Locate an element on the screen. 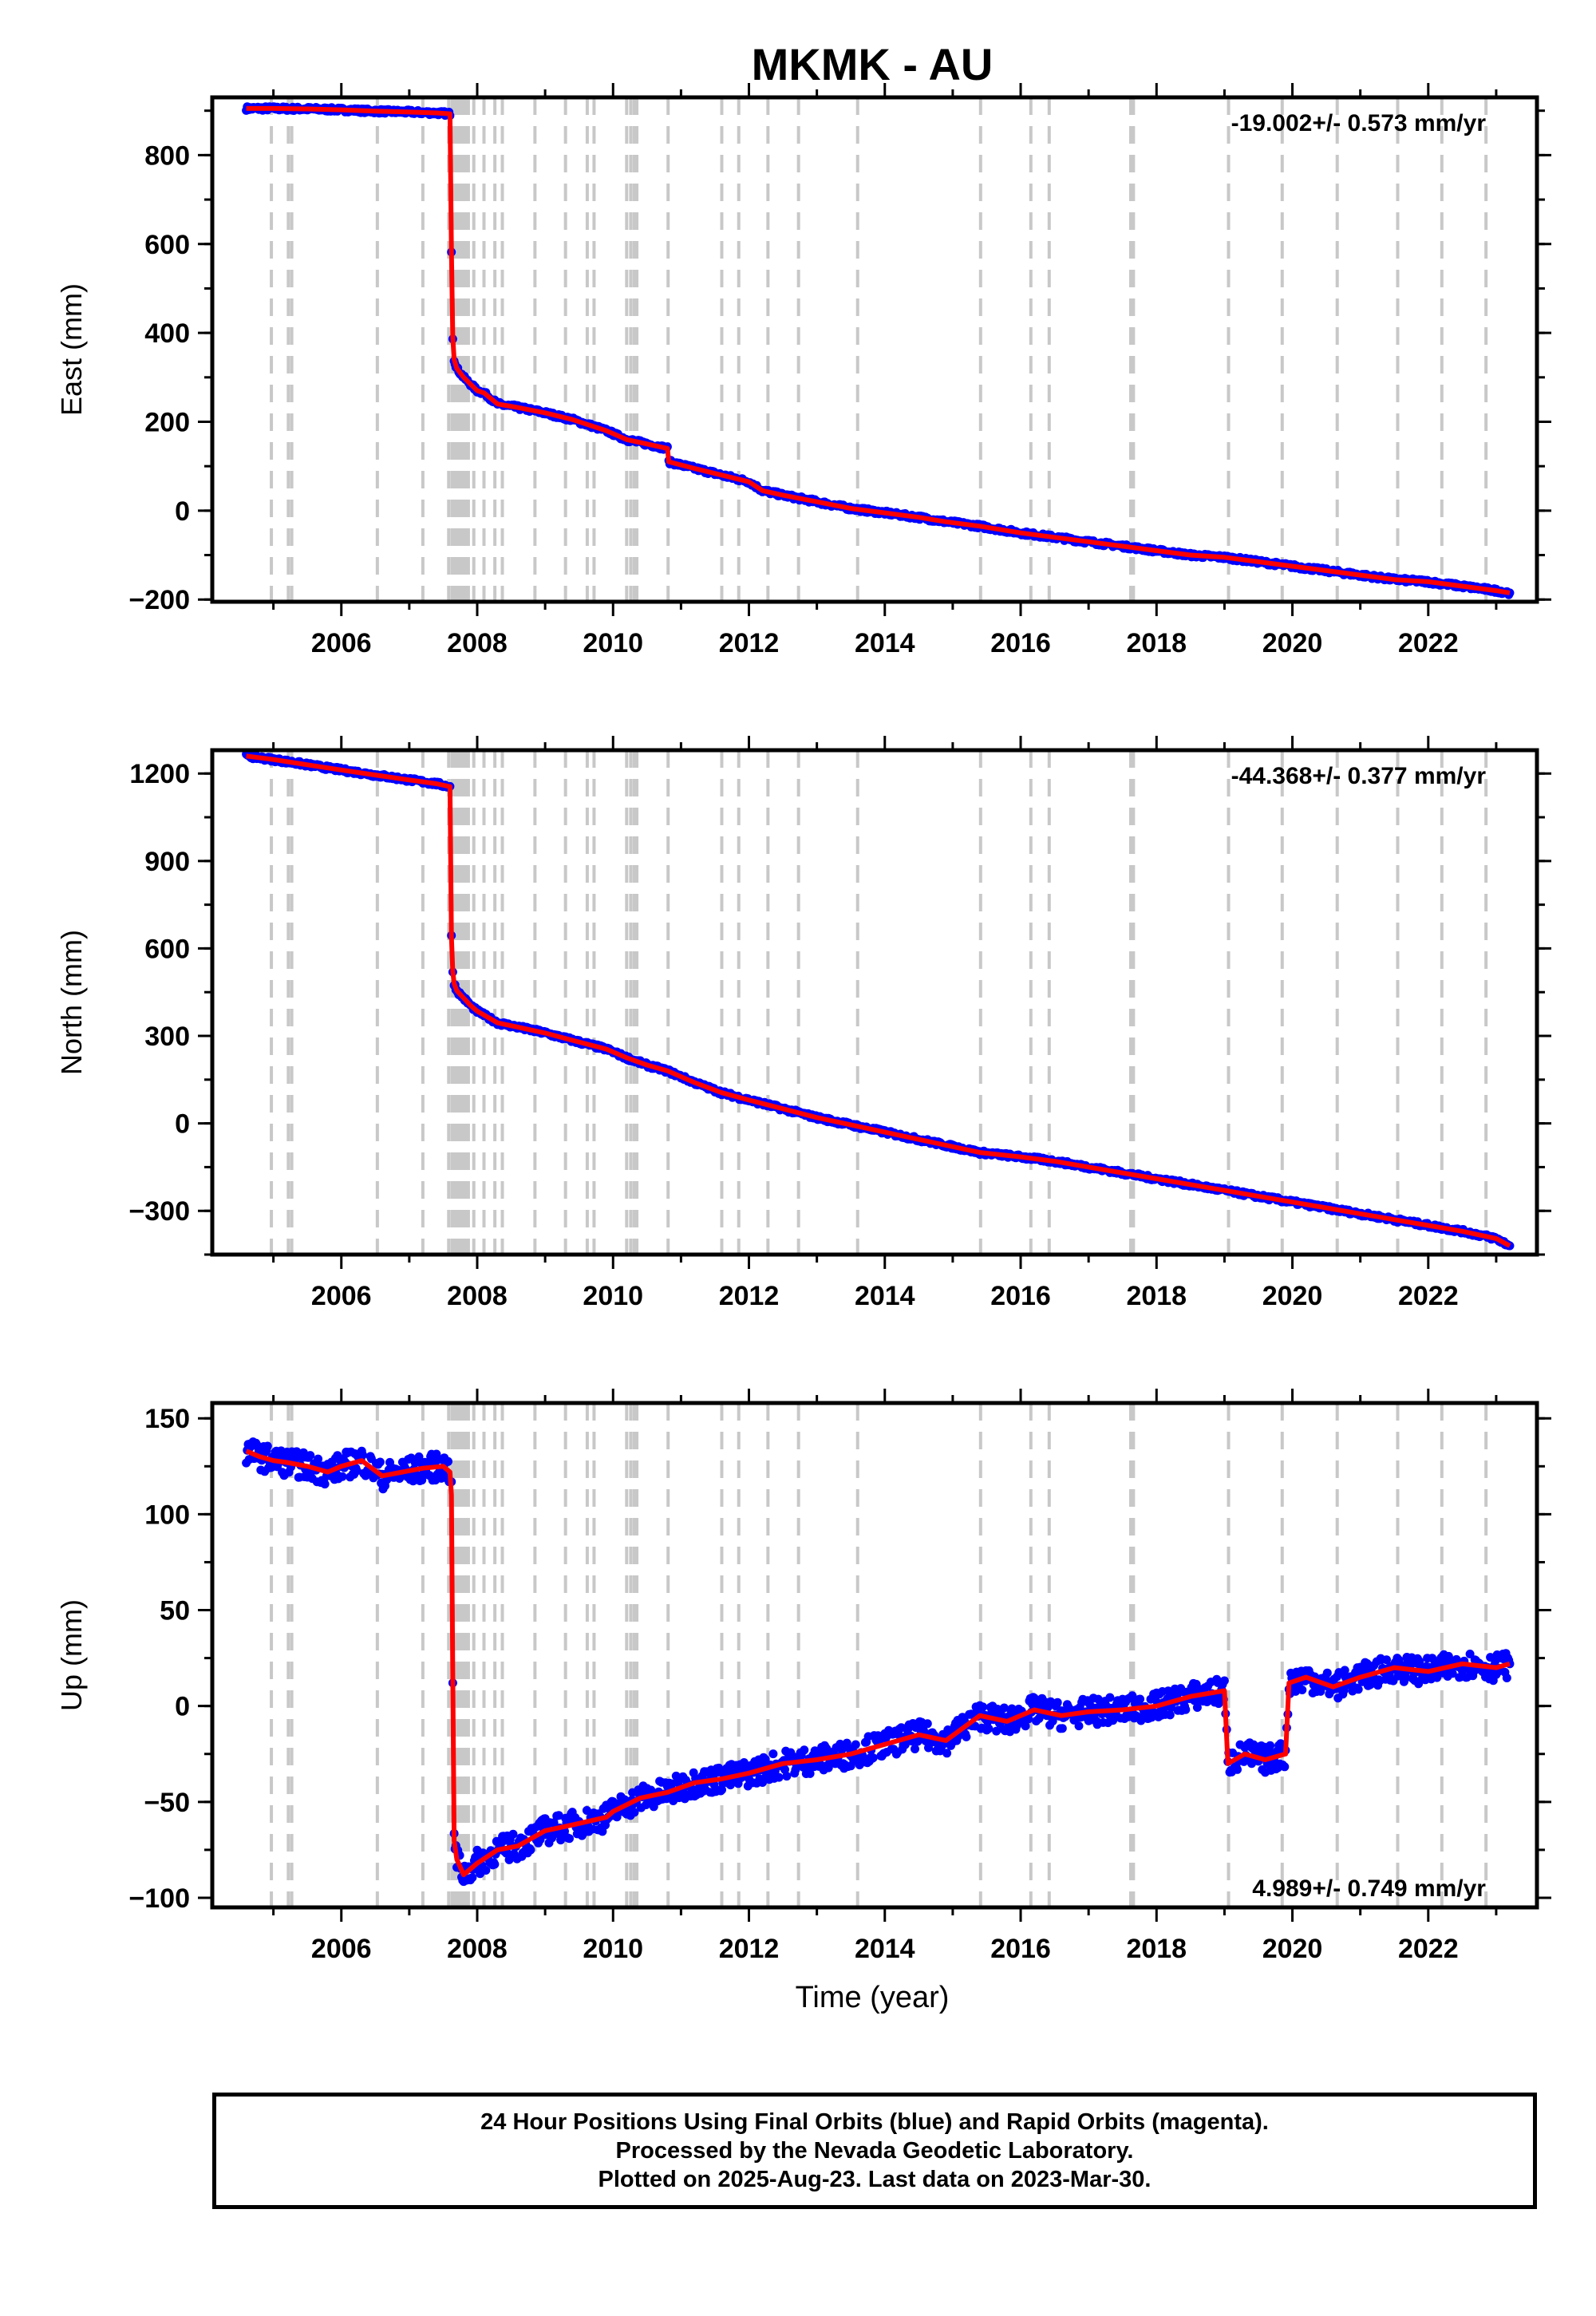  up-model-line is located at coordinates (878, 1663).